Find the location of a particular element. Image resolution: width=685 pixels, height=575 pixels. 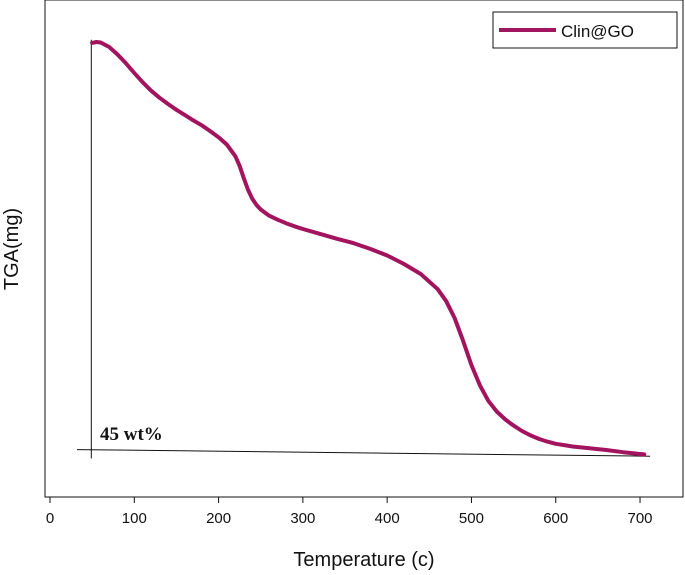

x-tick-label: 500 is located at coordinates (471, 518).